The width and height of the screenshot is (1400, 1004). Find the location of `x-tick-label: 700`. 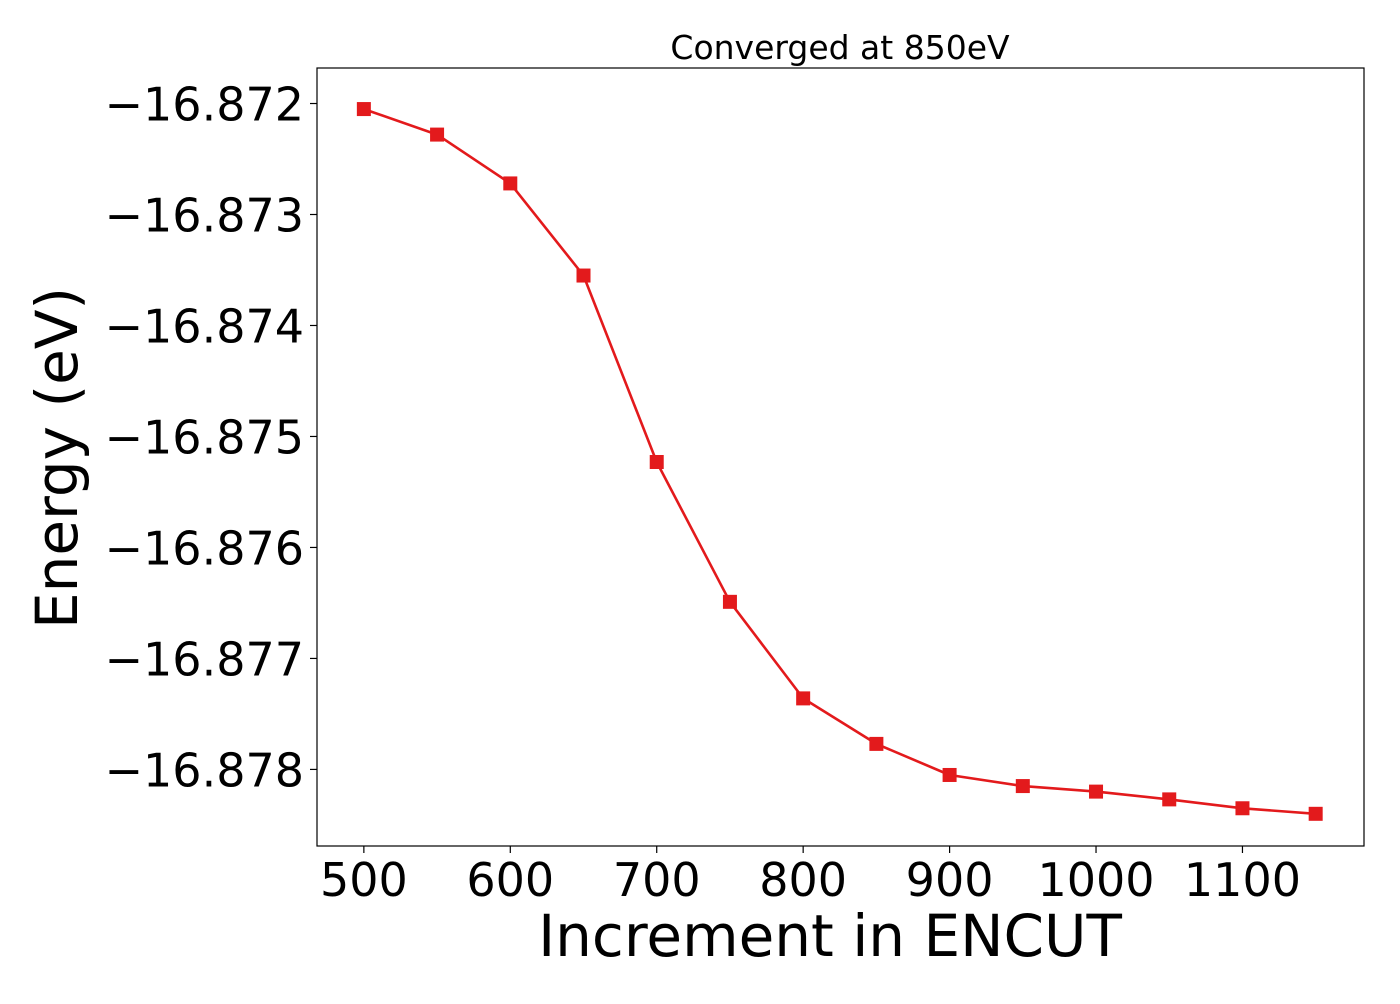

x-tick-label: 700 is located at coordinates (657, 880).